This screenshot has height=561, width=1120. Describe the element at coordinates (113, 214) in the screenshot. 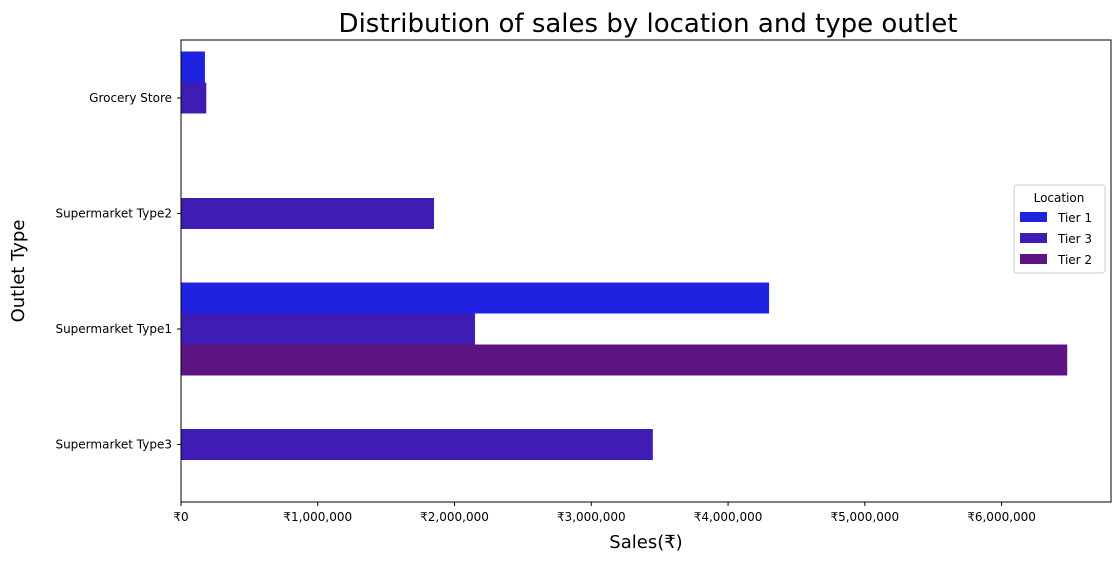

I see `y-tick-label: Supermarket Type2` at that location.